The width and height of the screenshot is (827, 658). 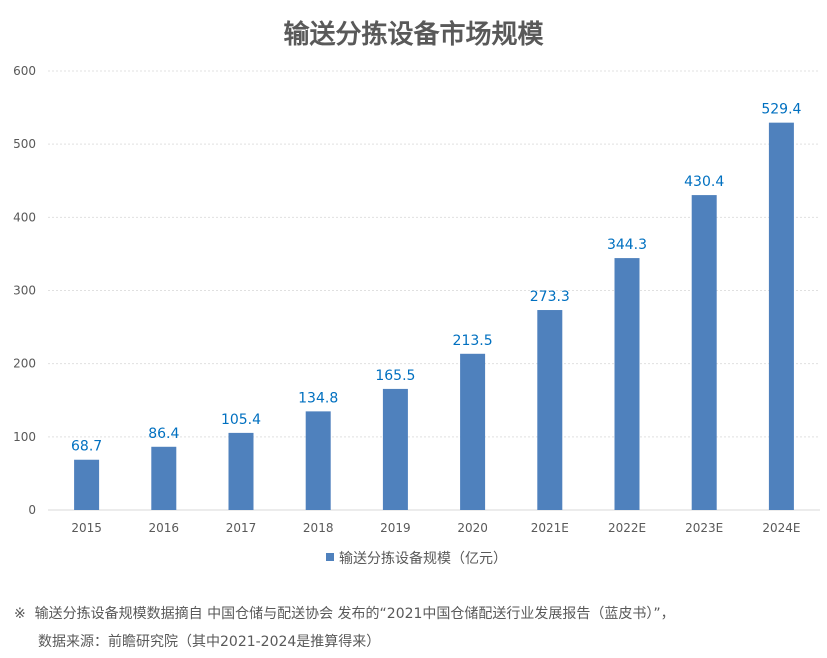 I want to click on x-tick-label: 2018, so click(x=318, y=528).